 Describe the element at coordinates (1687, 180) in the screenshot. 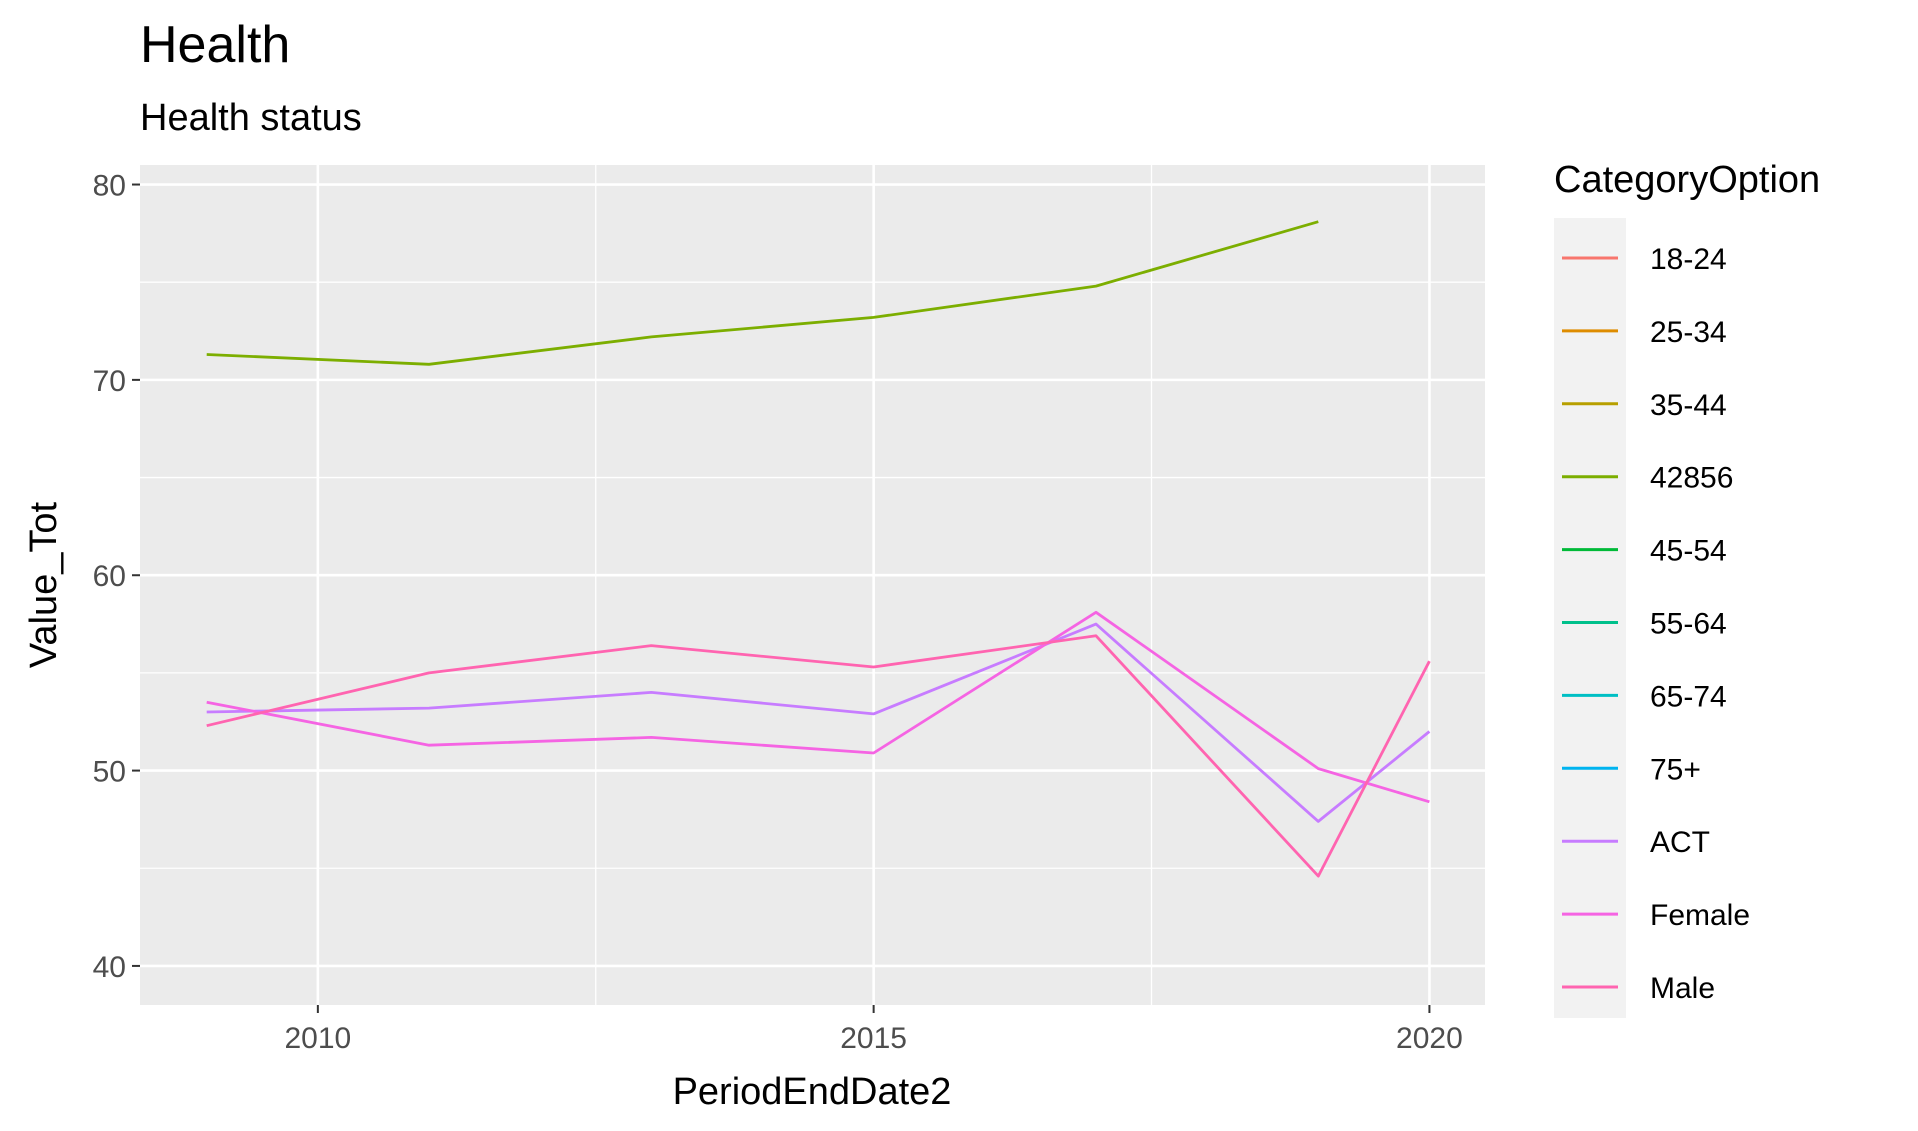

I see `legend-title: CategoryOption` at that location.